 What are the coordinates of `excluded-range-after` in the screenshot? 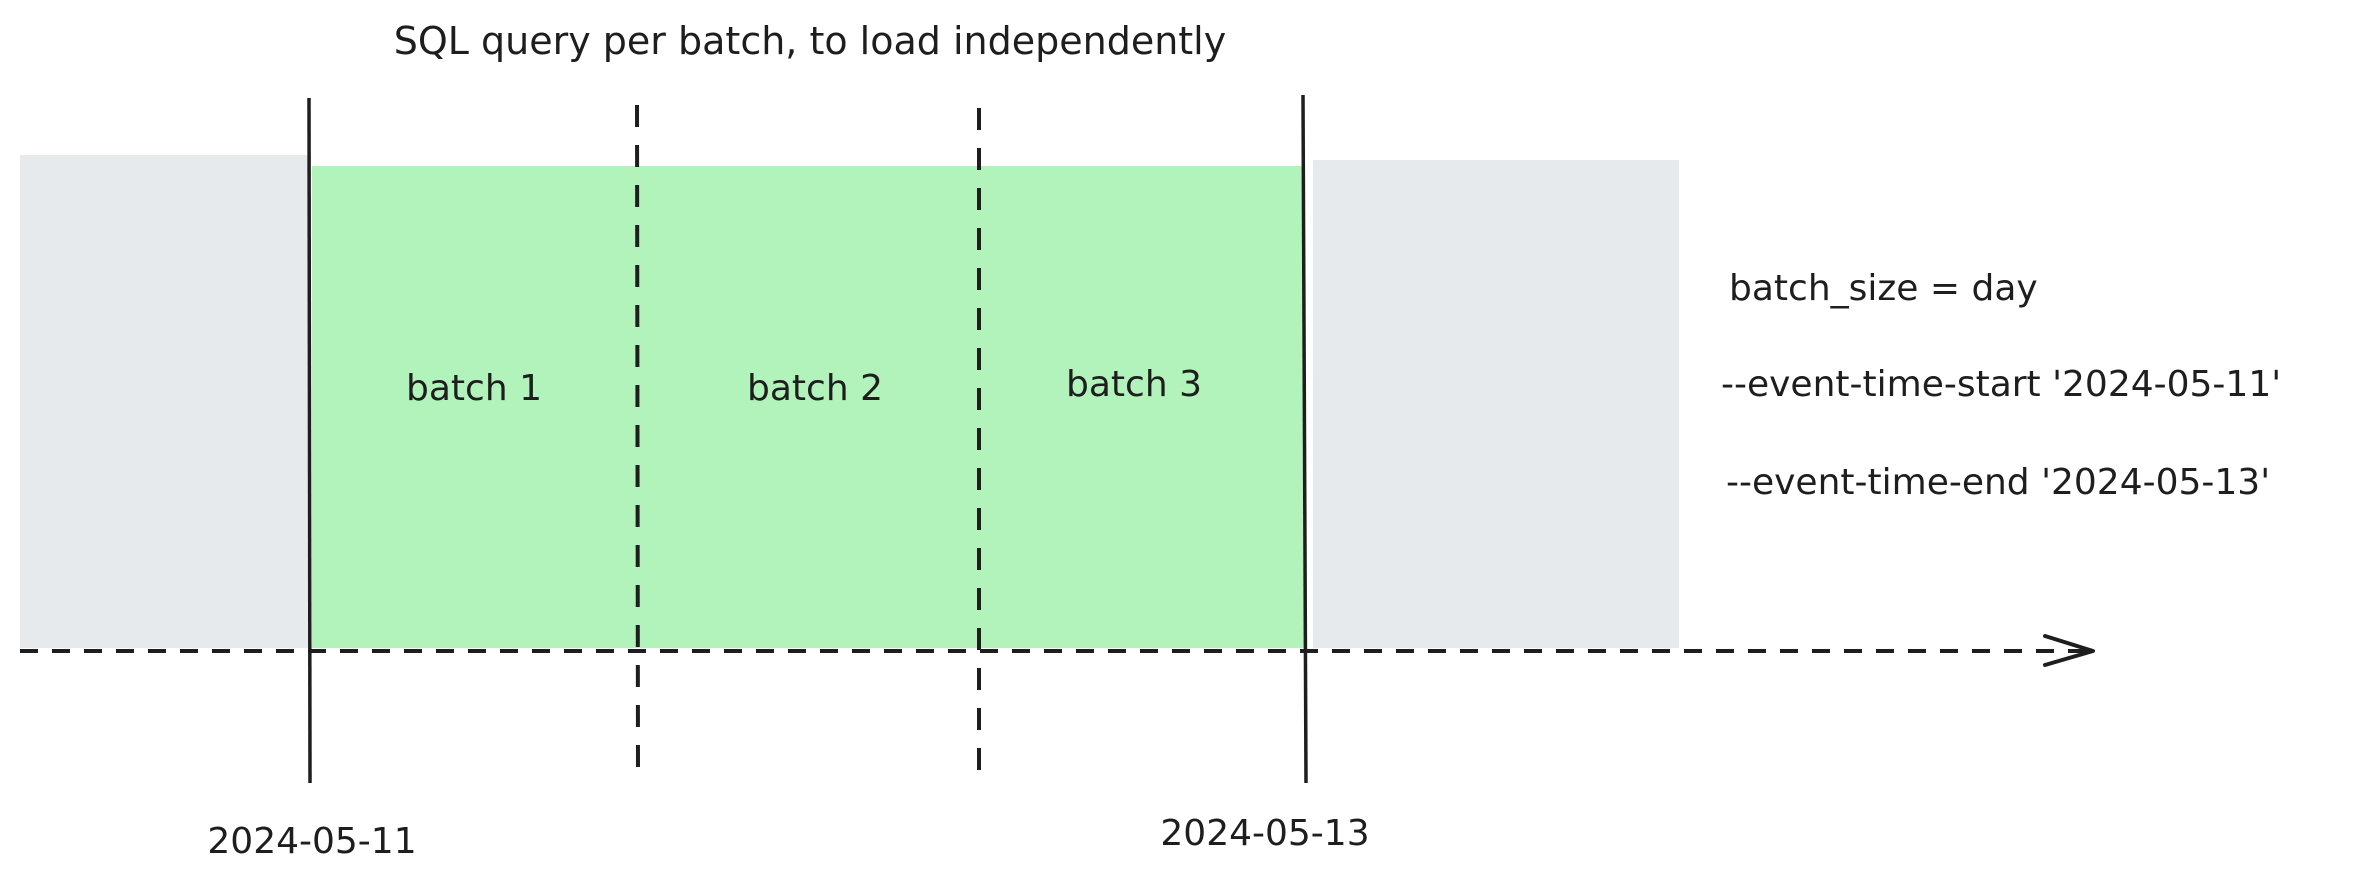 It's located at (1496, 404).